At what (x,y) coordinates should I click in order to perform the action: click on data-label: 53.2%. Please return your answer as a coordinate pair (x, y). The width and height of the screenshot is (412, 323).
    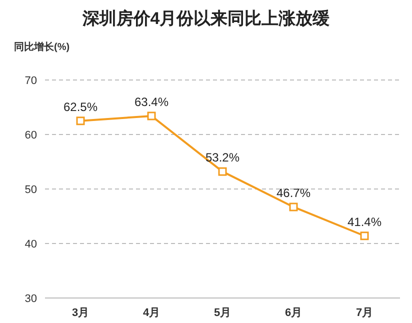
    Looking at the image, I should click on (222, 157).